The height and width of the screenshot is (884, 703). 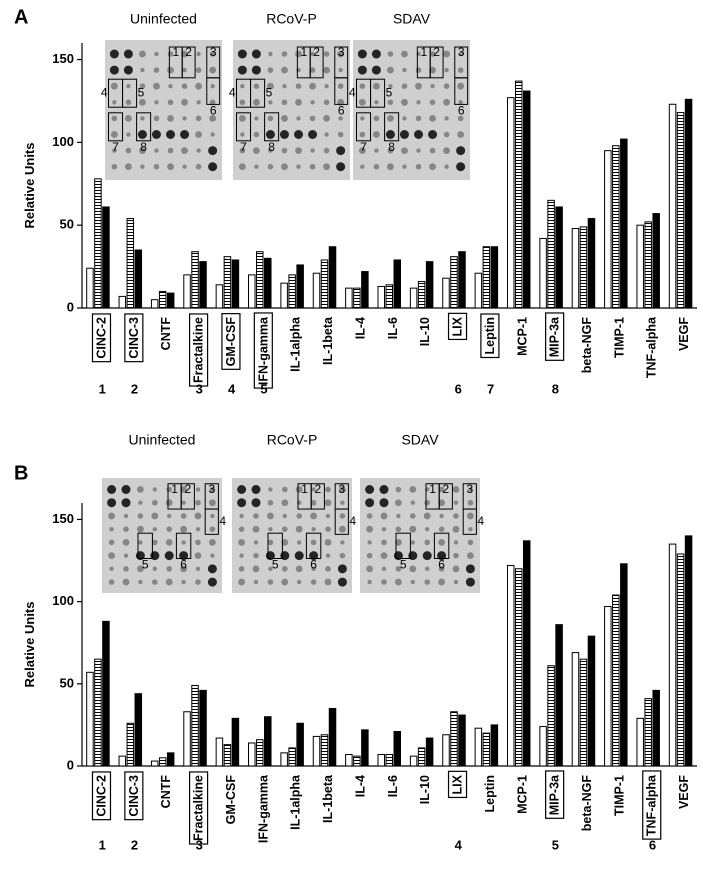 What do you see at coordinates (263, 350) in the screenshot?
I see `x-tick-label: IFN-gamma` at bounding box center [263, 350].